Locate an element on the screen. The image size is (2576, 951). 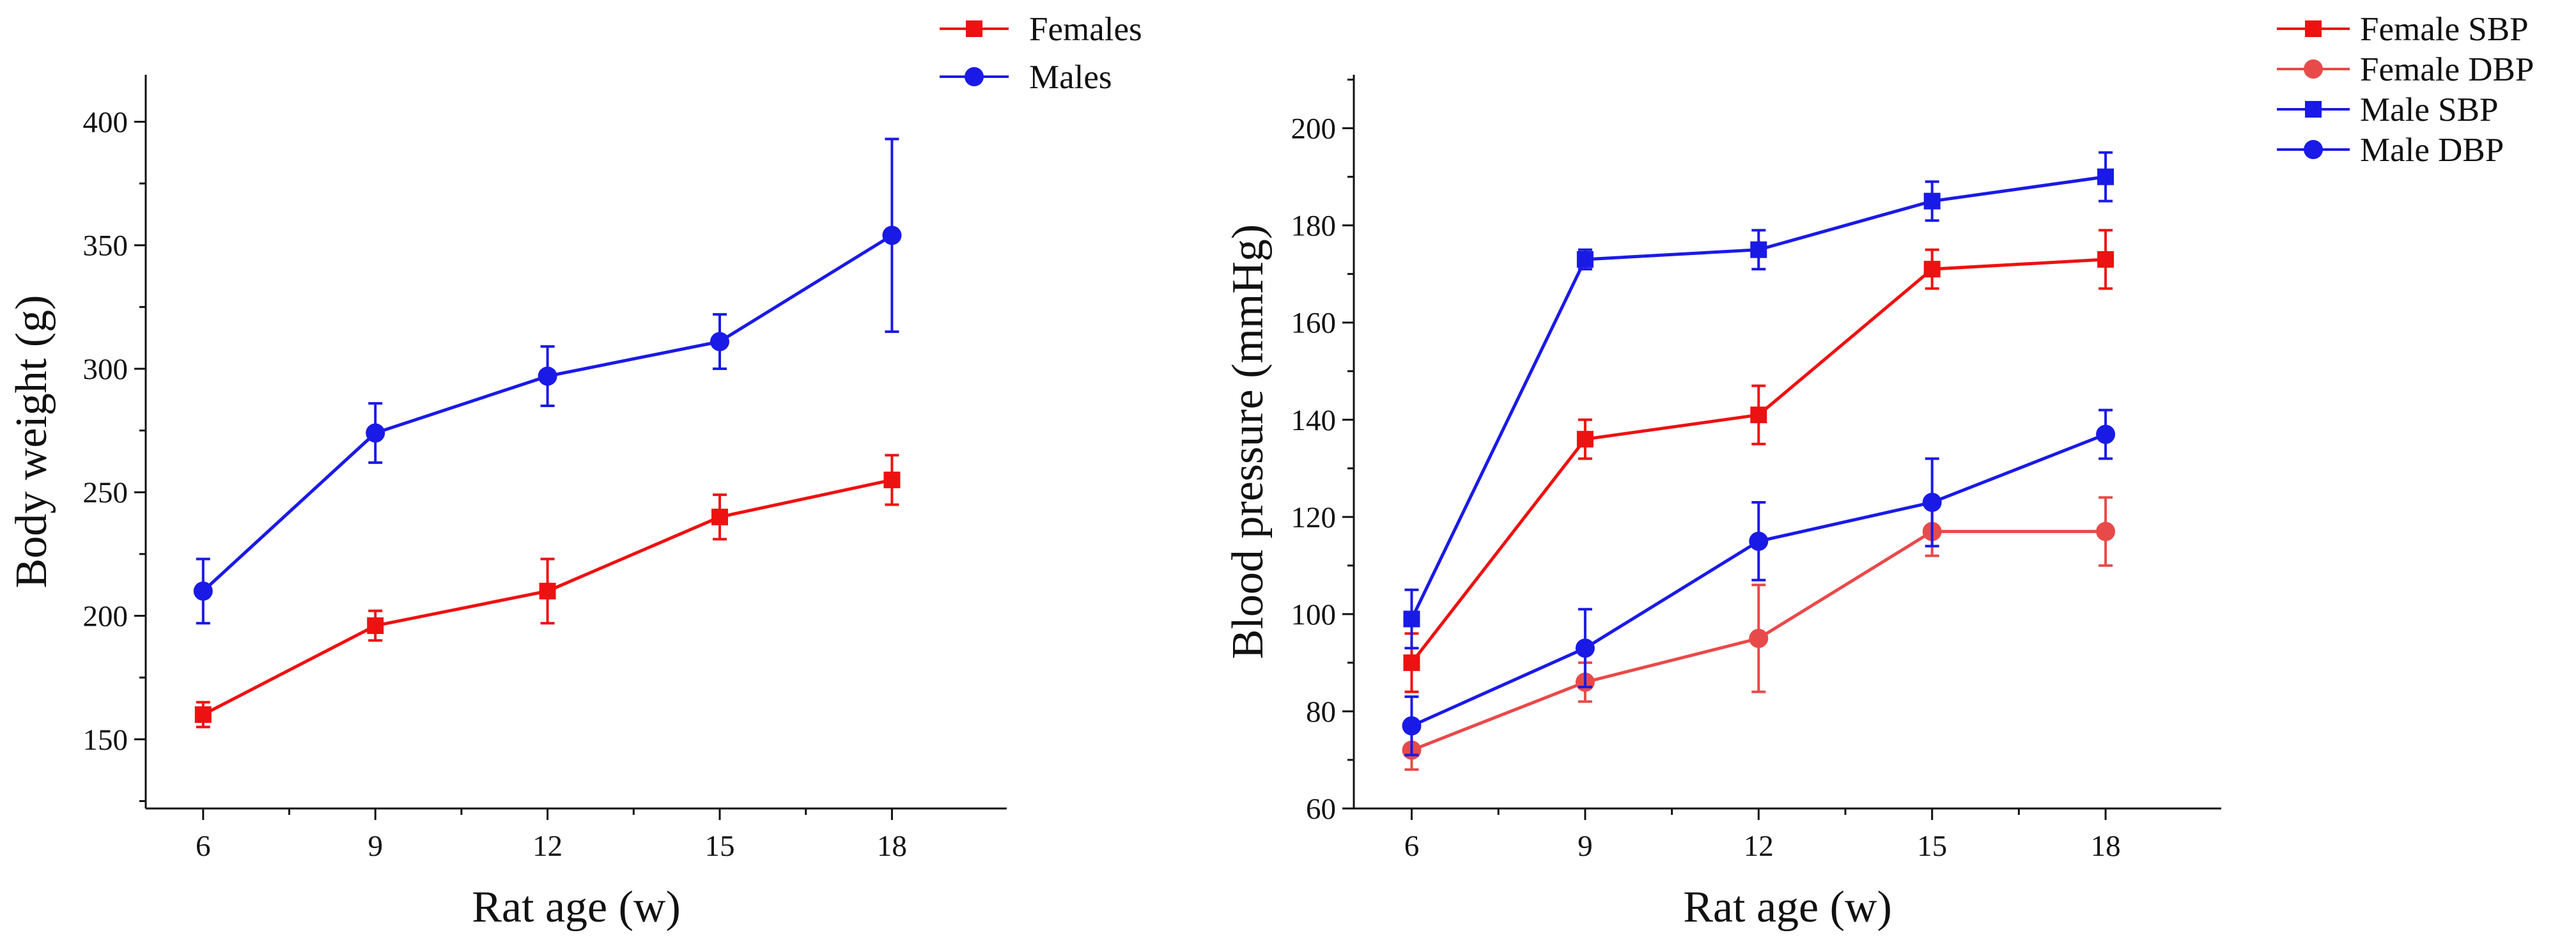
legend-label: Male DBP is located at coordinates (2432, 150).